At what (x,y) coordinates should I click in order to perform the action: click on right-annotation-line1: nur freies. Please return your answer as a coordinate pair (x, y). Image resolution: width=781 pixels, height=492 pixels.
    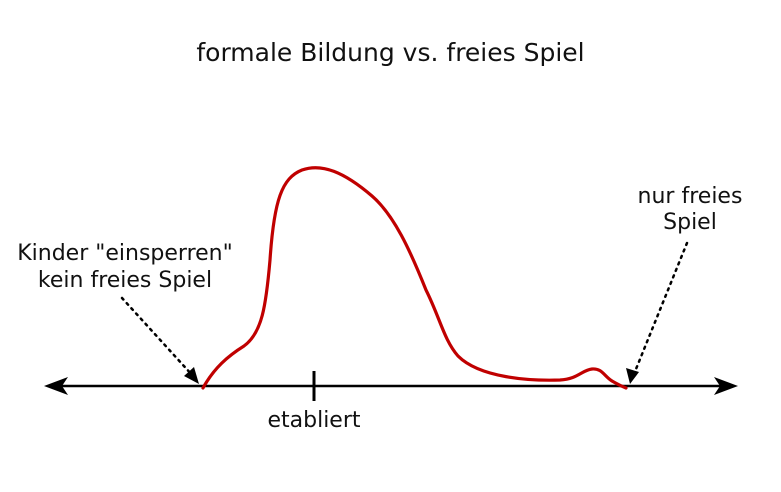
    Looking at the image, I should click on (690, 196).